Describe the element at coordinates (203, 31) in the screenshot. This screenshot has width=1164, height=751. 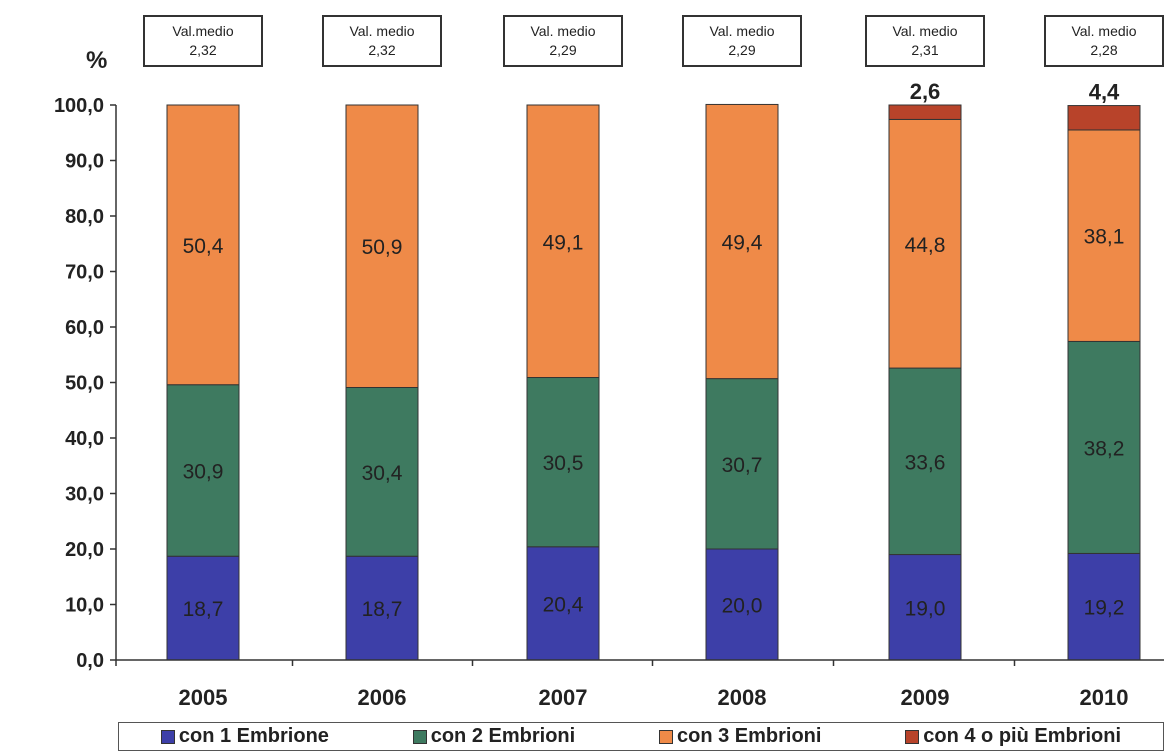
I see `average-value-title: Val.medio` at that location.